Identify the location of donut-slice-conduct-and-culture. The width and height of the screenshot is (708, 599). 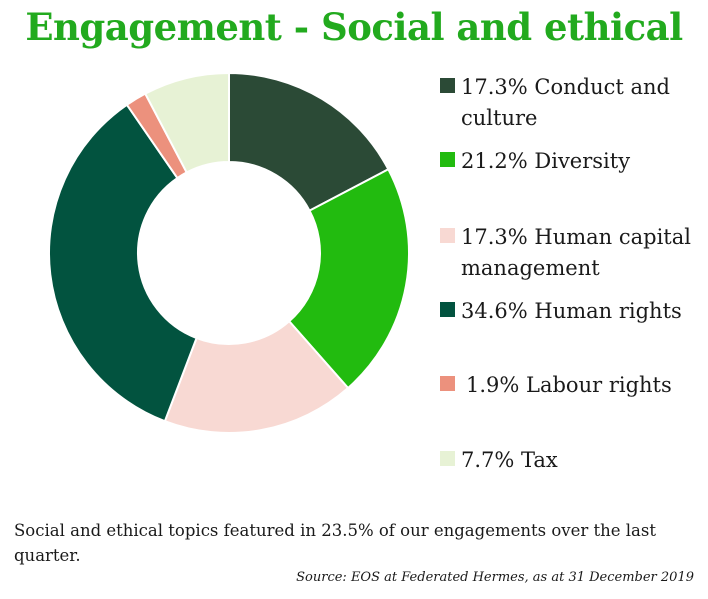
(309, 142).